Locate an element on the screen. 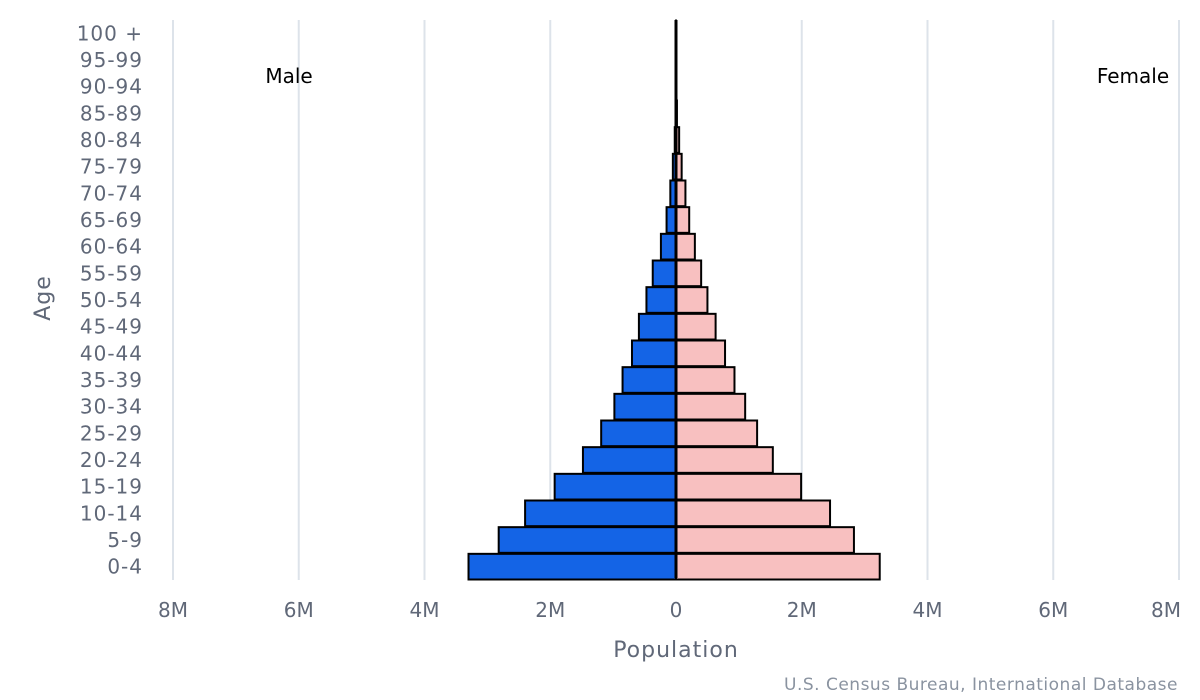  legend-label-female: Female is located at coordinates (1133, 76).